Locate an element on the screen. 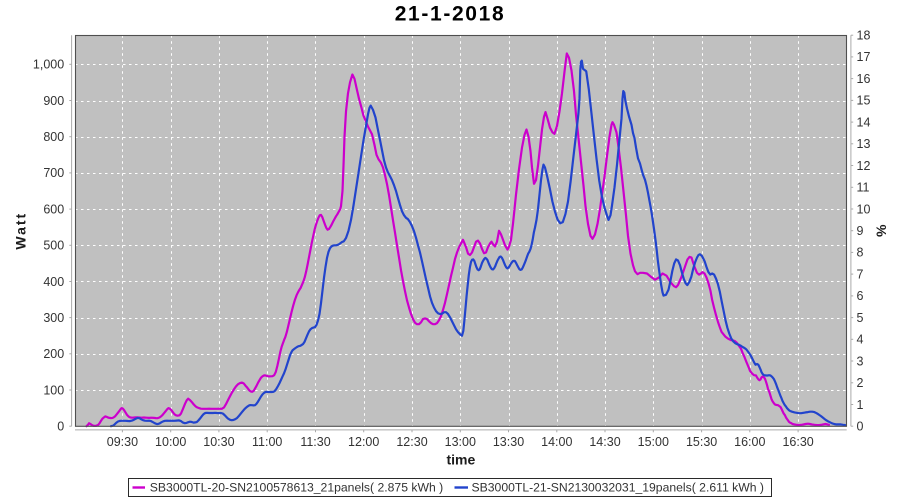  svg-text: 1,000 is located at coordinates (48, 65).